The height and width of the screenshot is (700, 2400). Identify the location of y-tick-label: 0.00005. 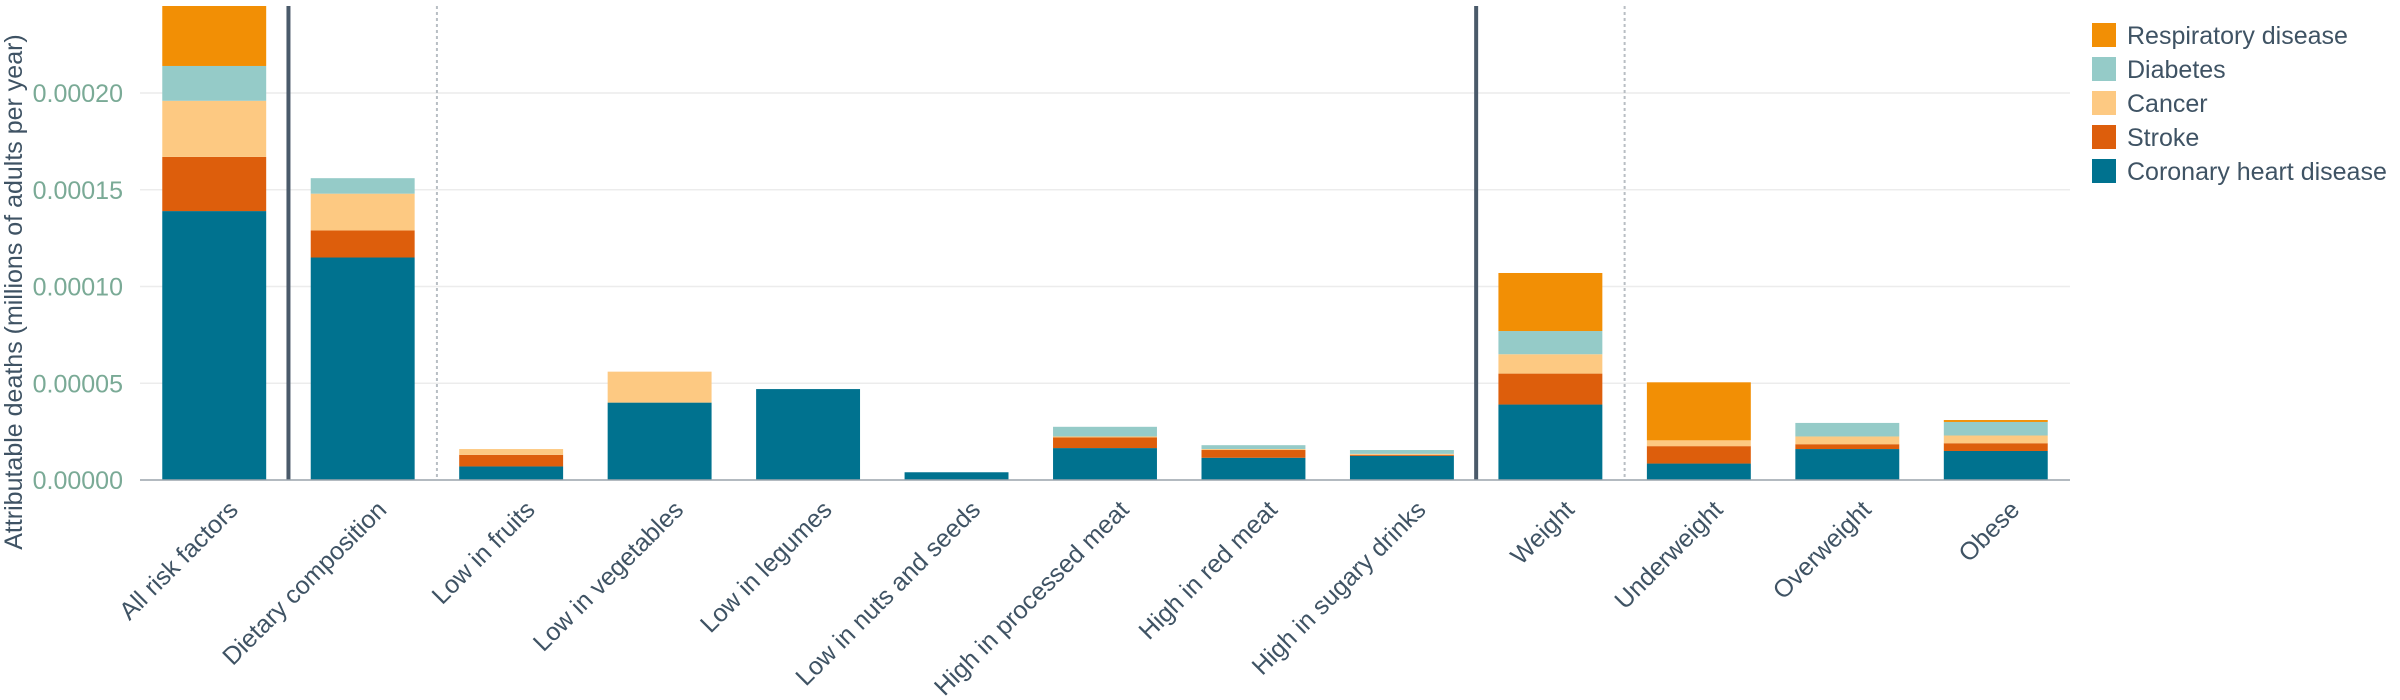
(78, 384).